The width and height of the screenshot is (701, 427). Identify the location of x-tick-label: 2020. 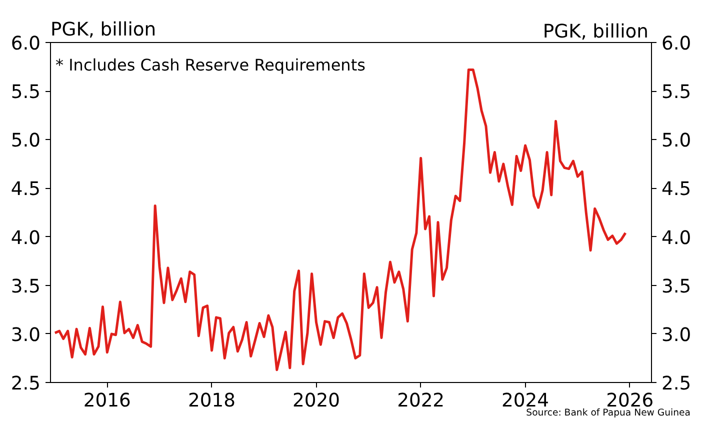
(316, 401).